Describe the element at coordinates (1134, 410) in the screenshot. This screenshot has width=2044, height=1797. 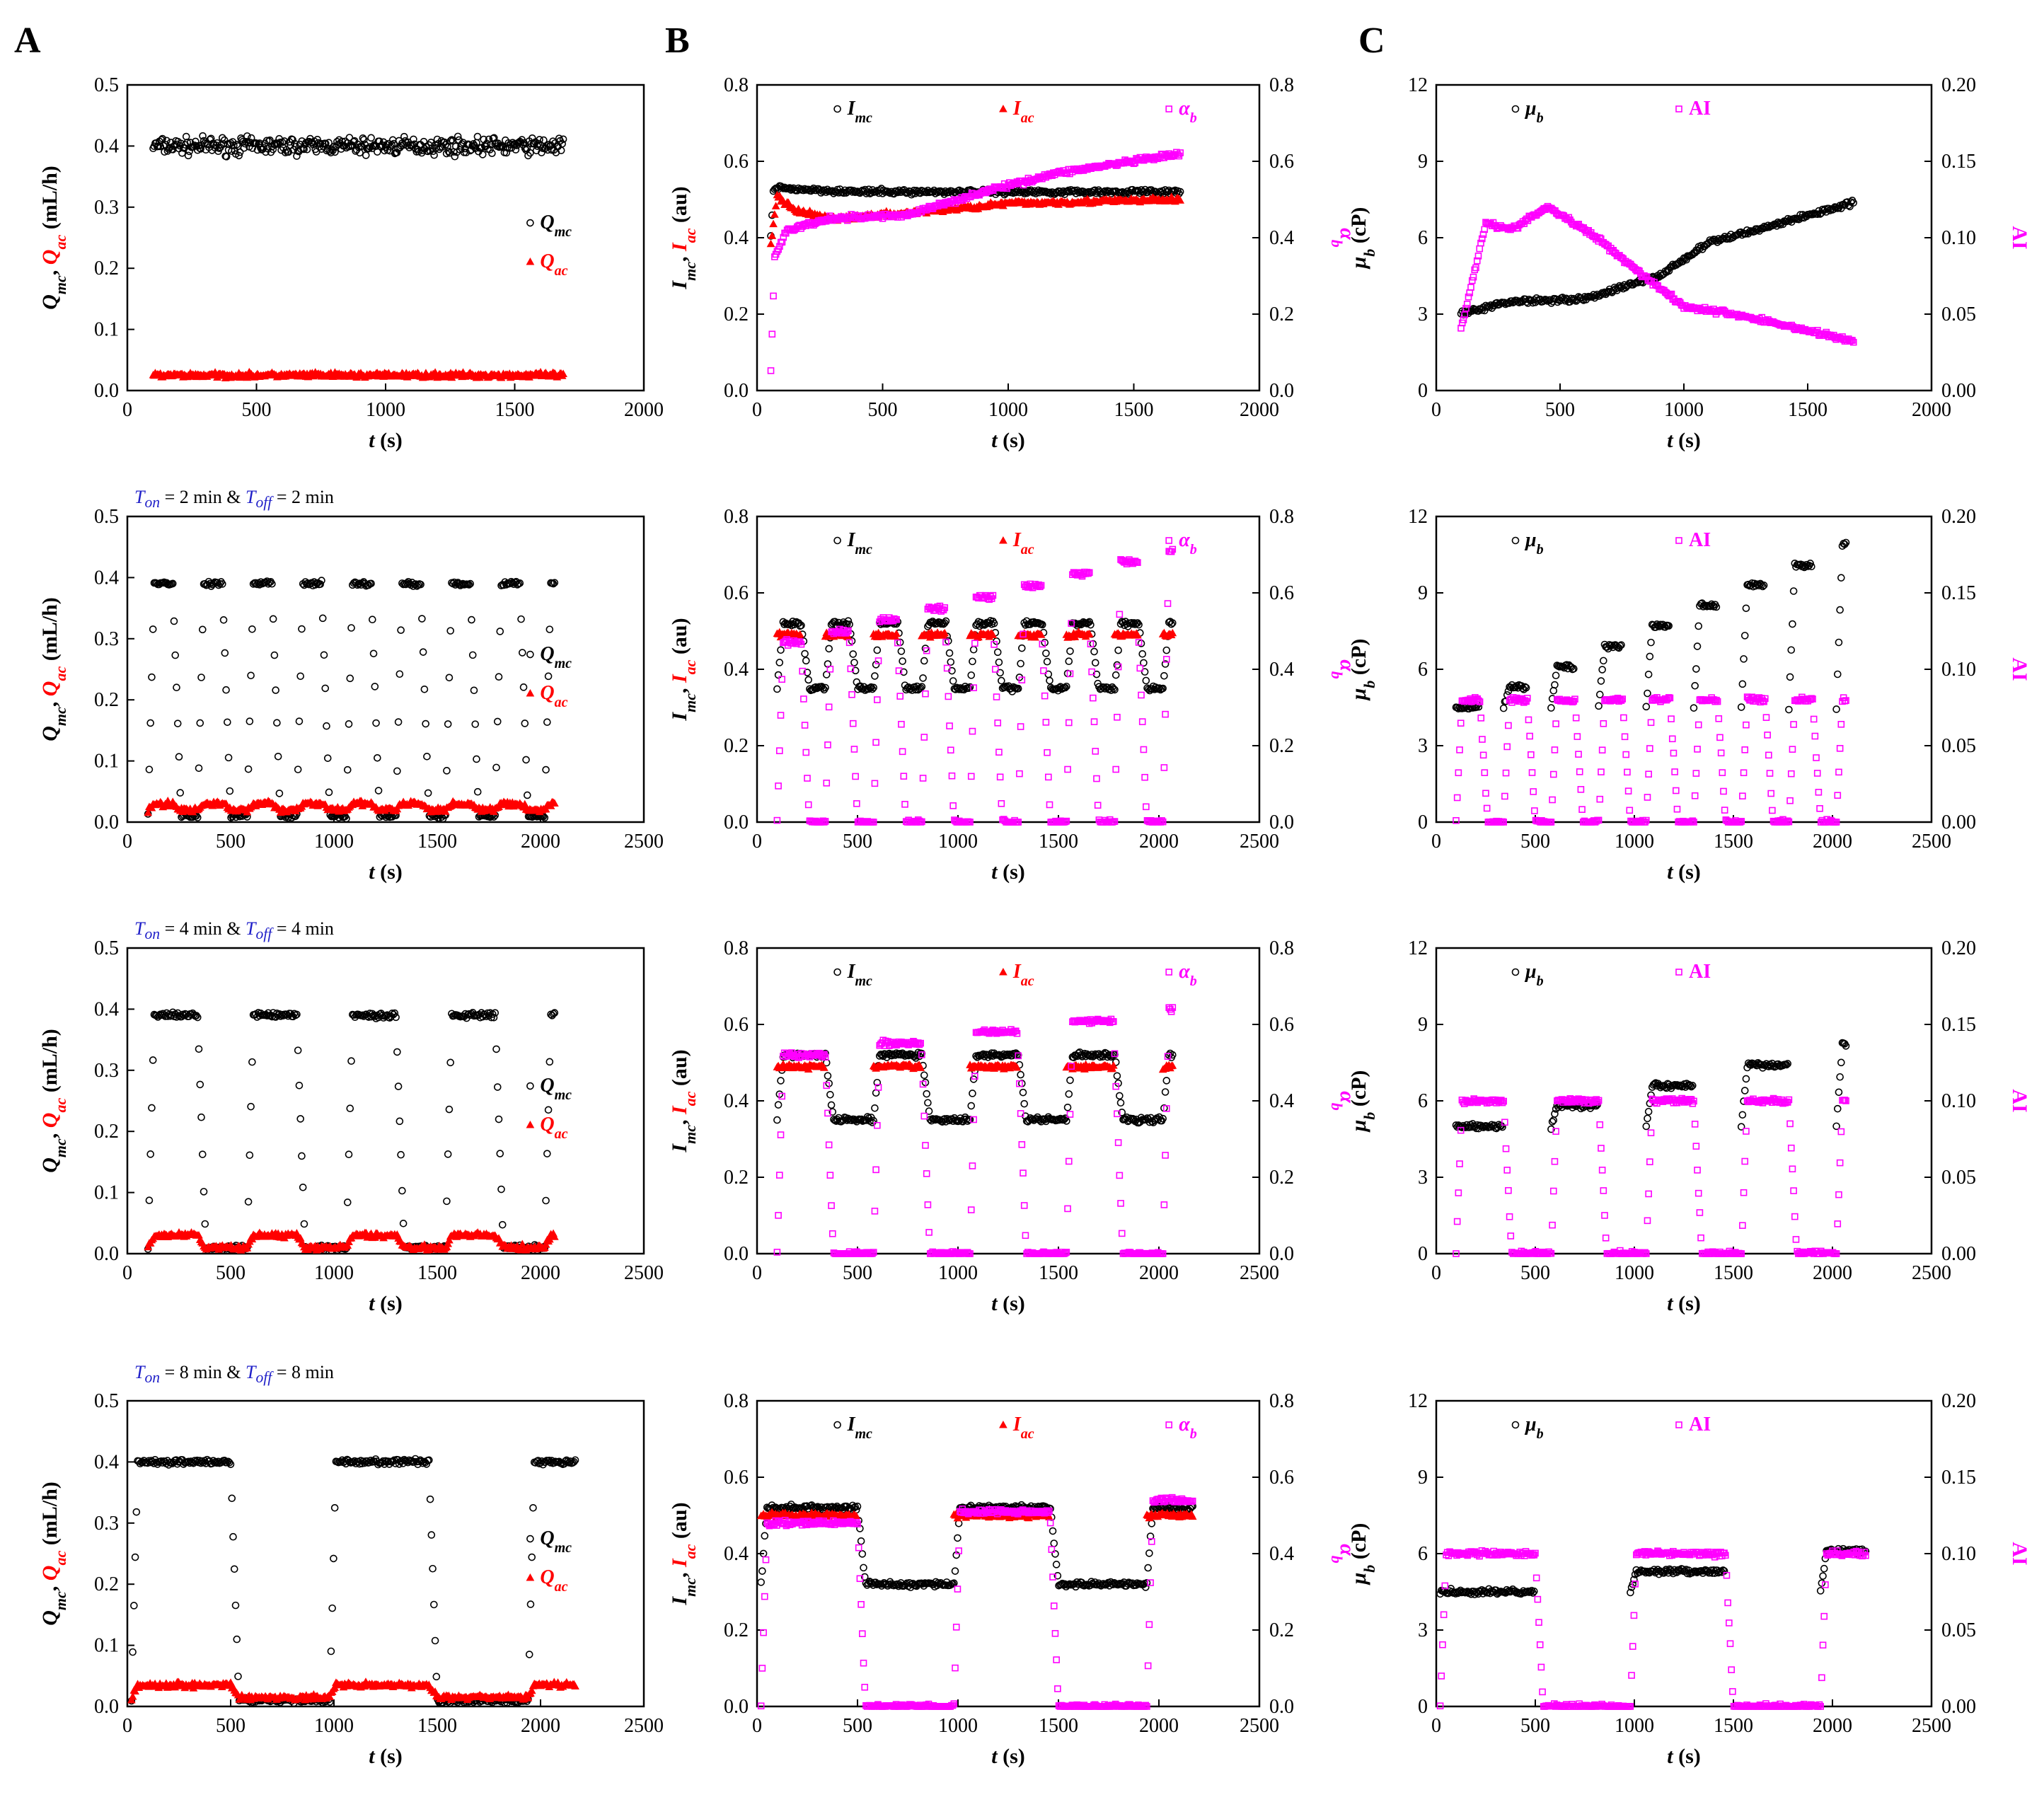
I see `x-tick-label: 1500` at that location.